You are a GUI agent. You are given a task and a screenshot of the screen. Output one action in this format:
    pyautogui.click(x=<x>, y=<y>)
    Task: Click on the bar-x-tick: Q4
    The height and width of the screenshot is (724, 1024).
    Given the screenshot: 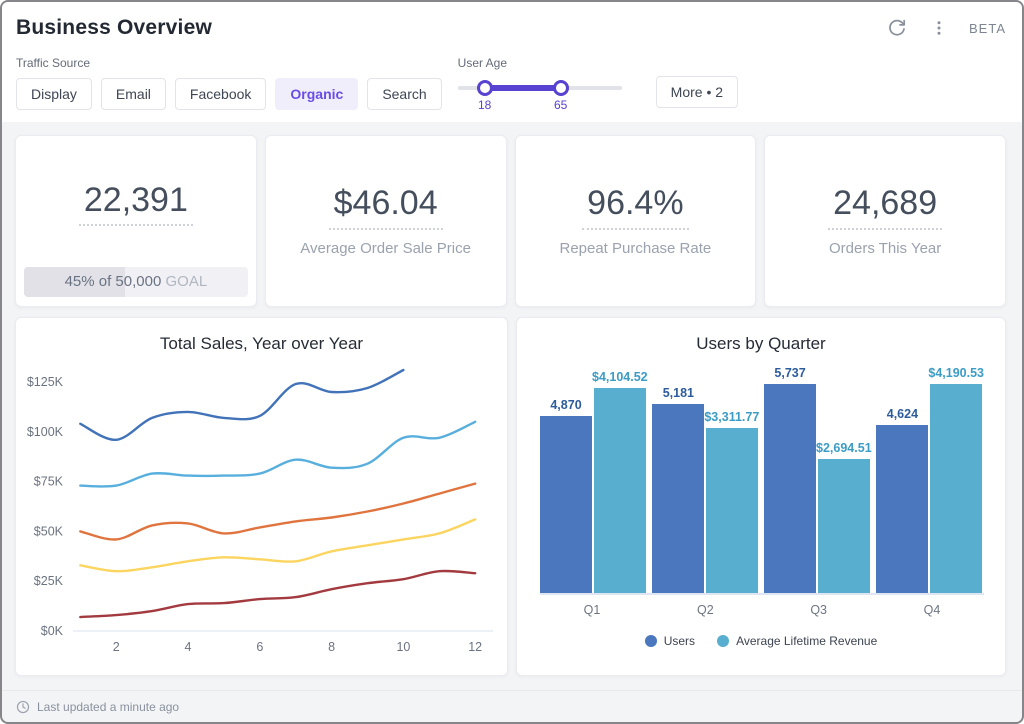 What is the action you would take?
    pyautogui.click(x=932, y=610)
    